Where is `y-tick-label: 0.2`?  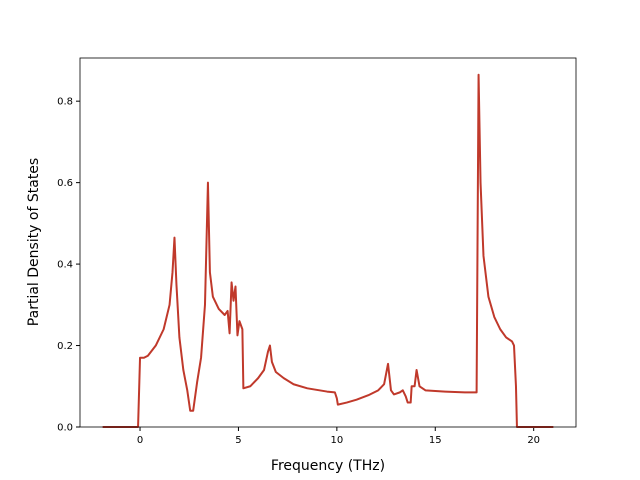 y-tick-label: 0.2 is located at coordinates (65, 346).